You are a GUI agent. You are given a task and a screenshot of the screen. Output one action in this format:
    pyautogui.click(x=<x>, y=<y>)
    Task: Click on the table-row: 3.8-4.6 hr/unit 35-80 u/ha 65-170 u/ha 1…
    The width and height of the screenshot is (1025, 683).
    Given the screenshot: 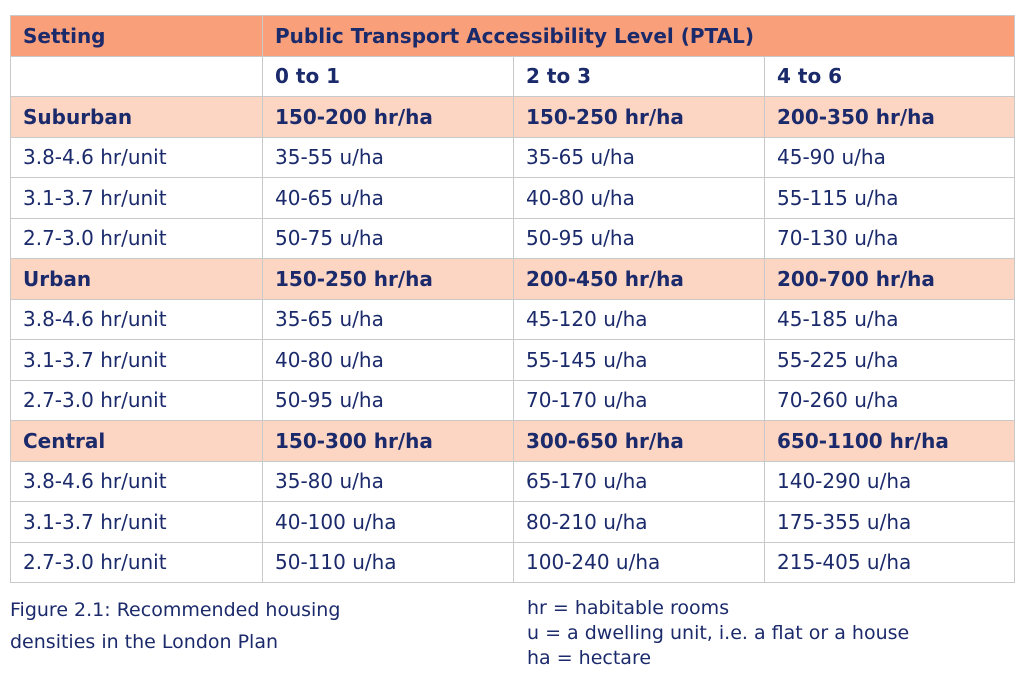 What is the action you would take?
    pyautogui.click(x=513, y=481)
    